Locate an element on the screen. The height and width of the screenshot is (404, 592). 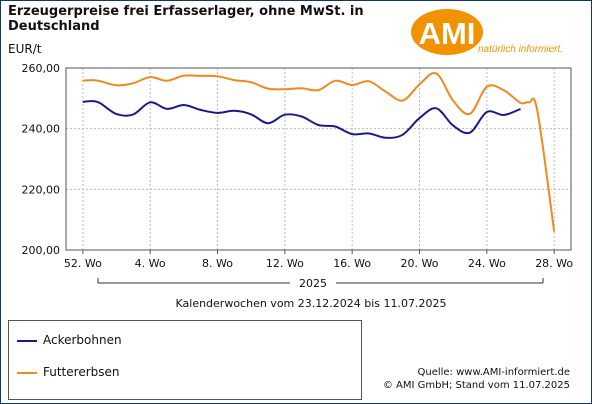
year-bracket: 2025 is located at coordinates (320, 283).